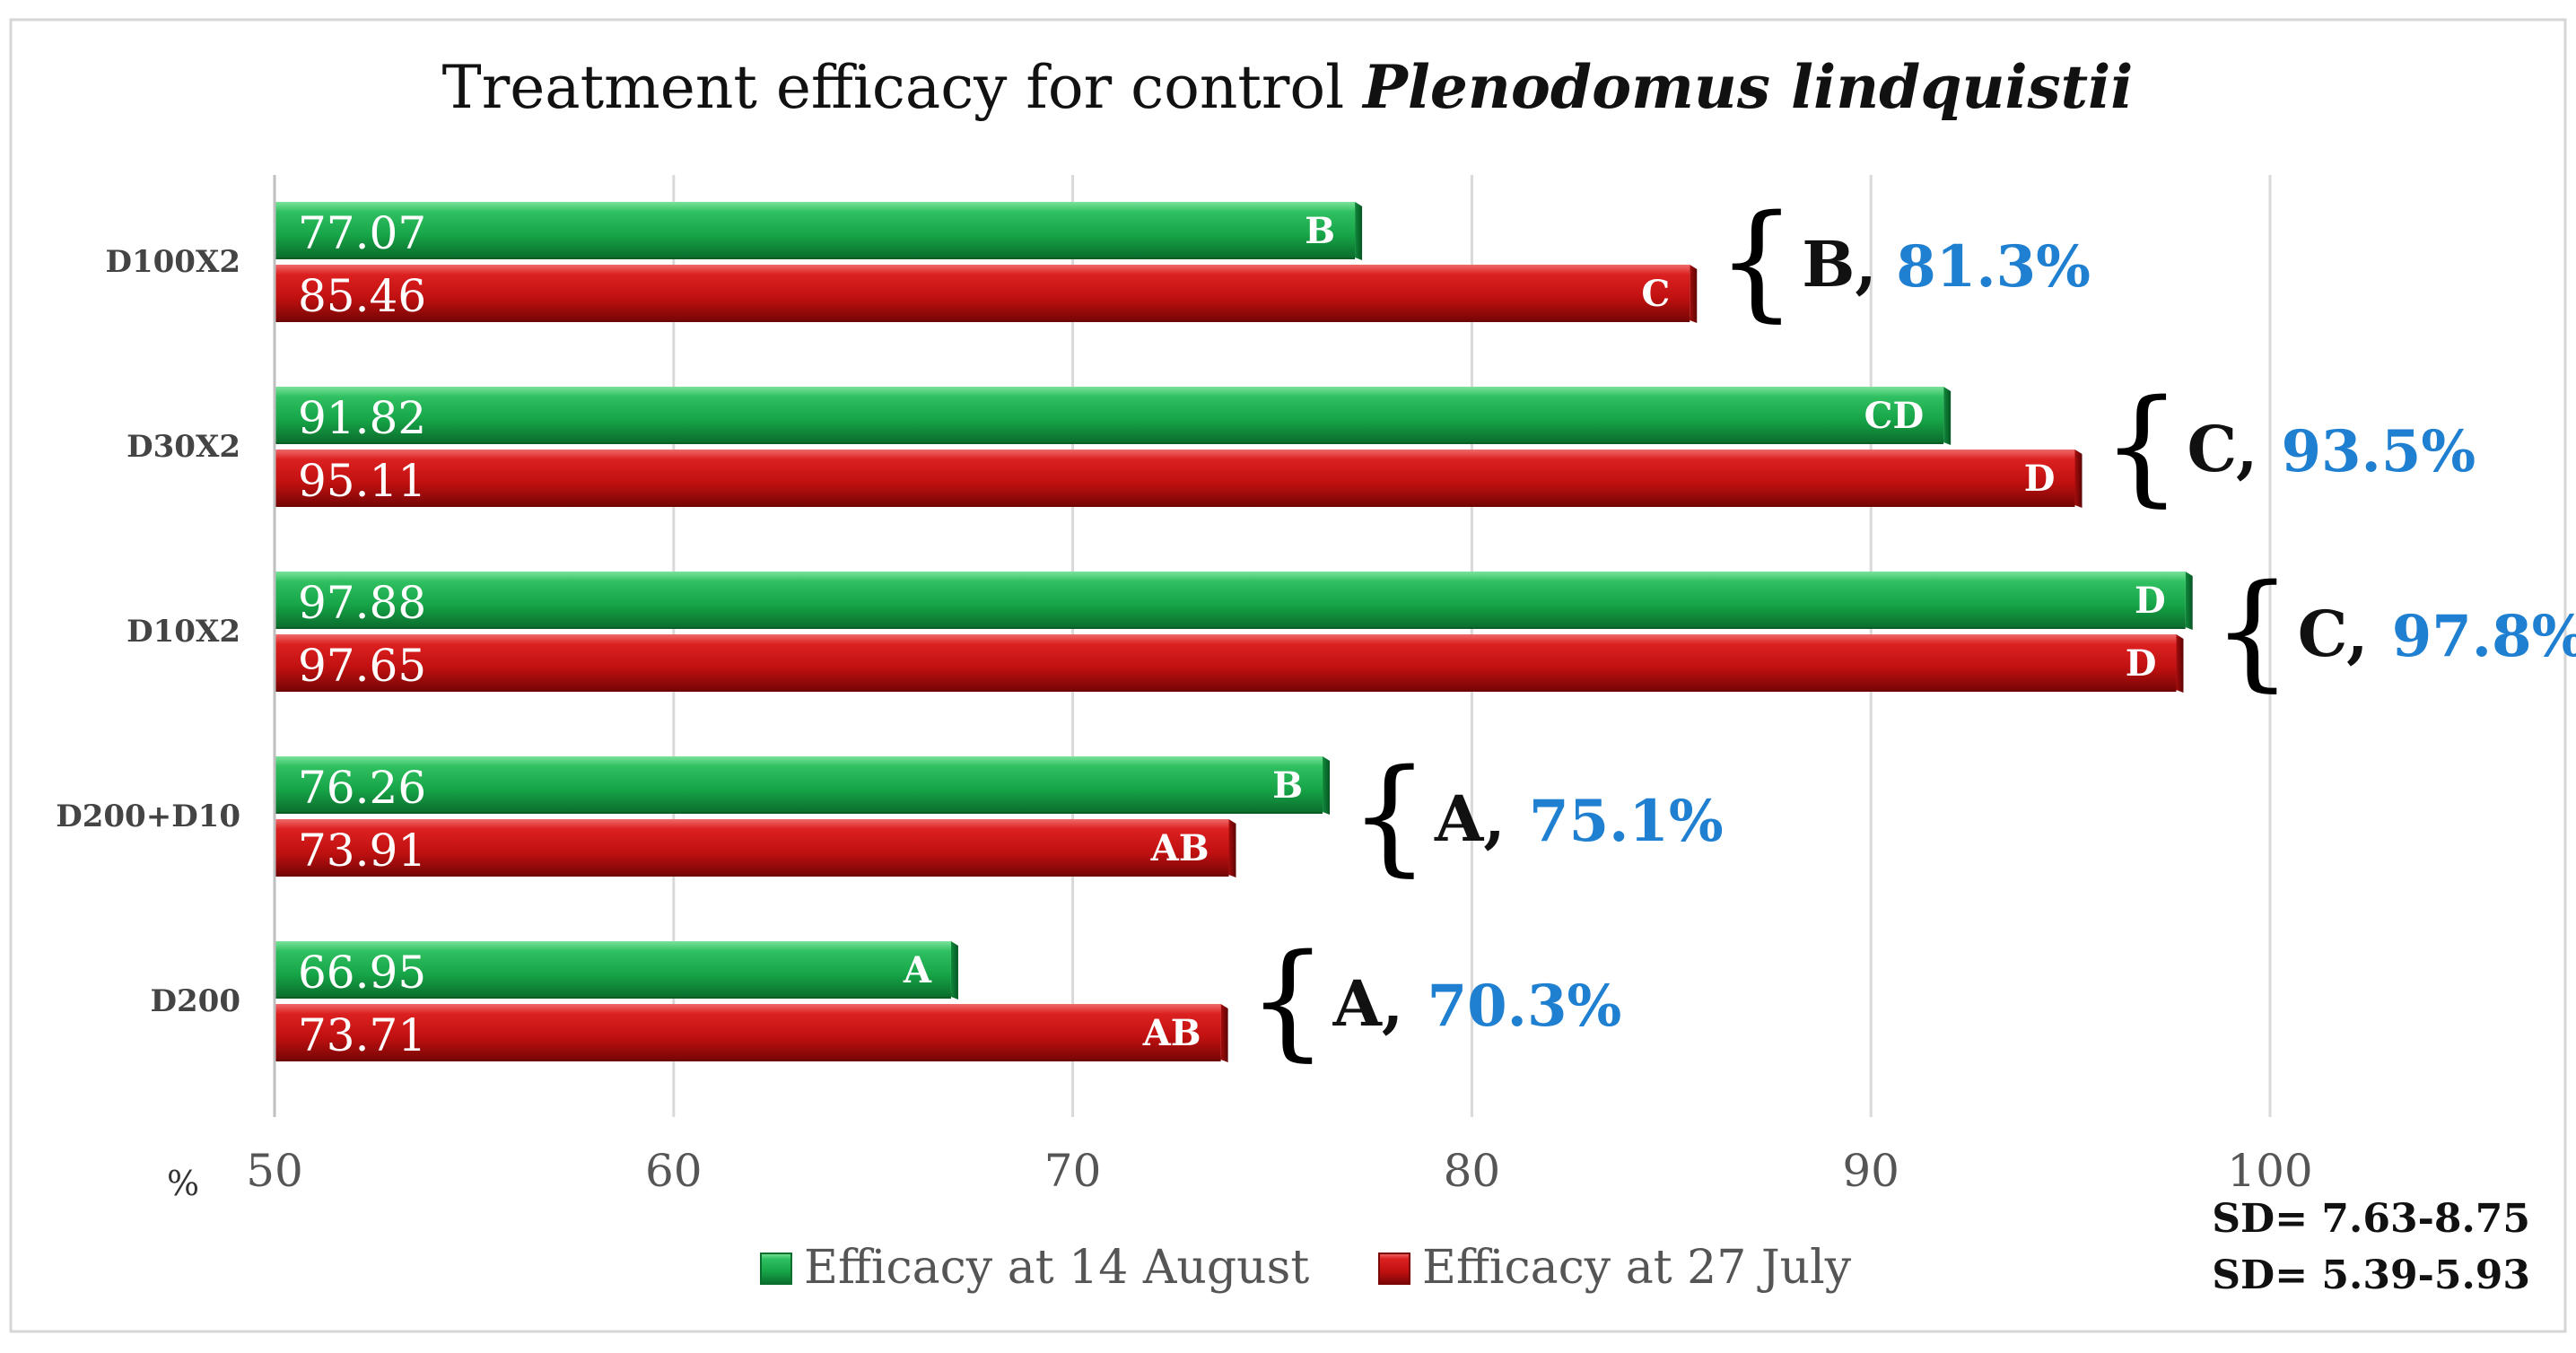 The image size is (2576, 1353). Describe the element at coordinates (2371, 1275) in the screenshot. I see `sd-note-july: SD= 5.39-5.93` at that location.